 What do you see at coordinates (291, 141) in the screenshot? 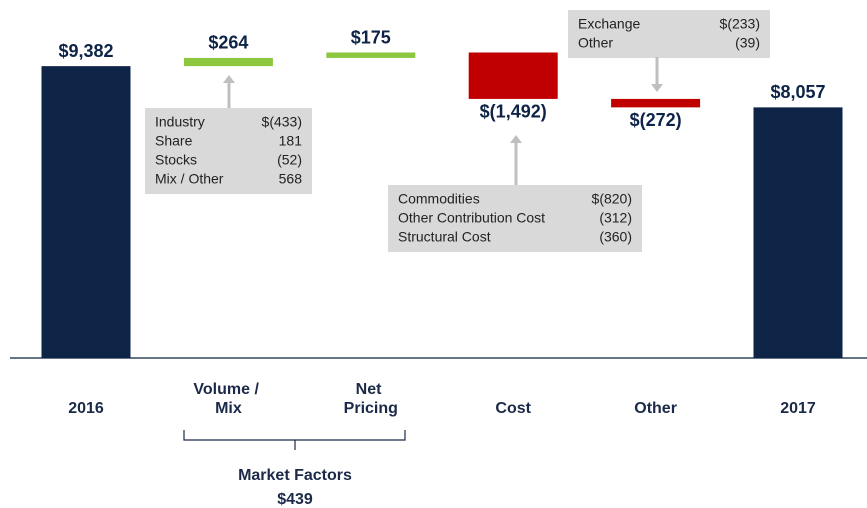
I see `callout-value: 181` at bounding box center [291, 141].